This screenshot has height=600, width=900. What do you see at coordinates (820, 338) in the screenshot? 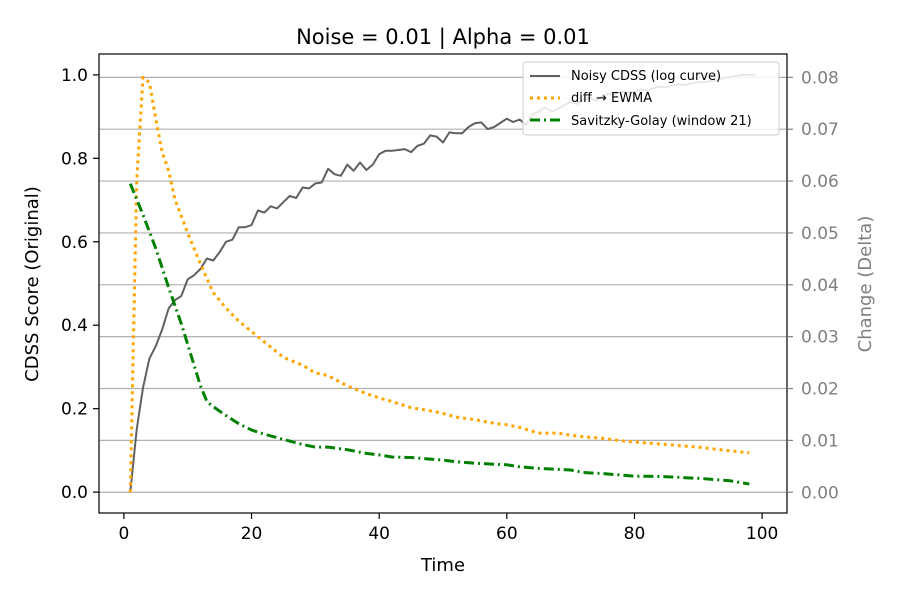
I see `right-tick-label-3: 0.03` at bounding box center [820, 338].